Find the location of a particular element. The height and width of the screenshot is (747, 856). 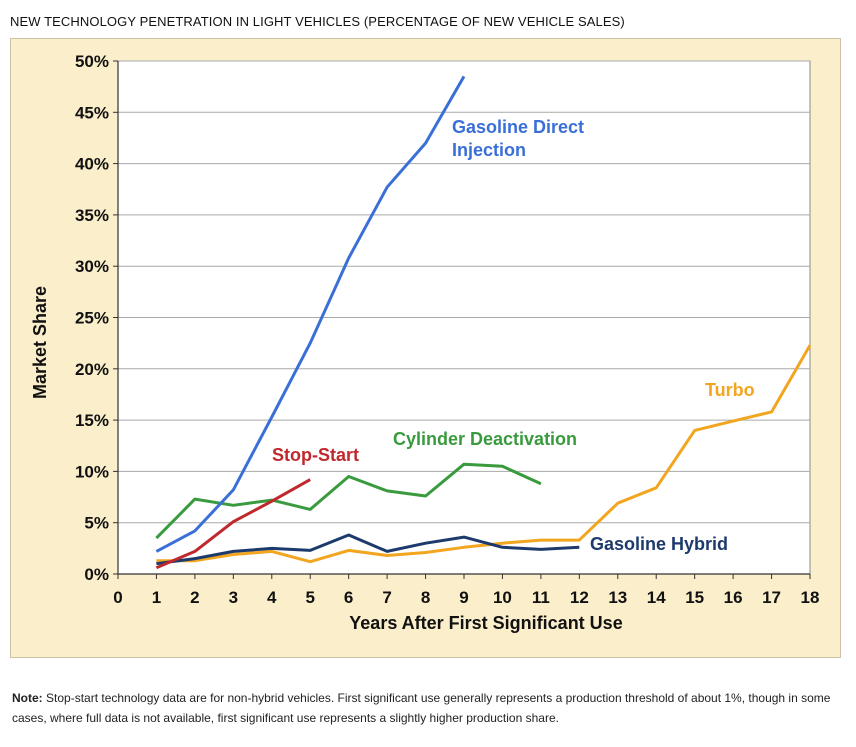

y-tick-label: 25% is located at coordinates (92, 318).